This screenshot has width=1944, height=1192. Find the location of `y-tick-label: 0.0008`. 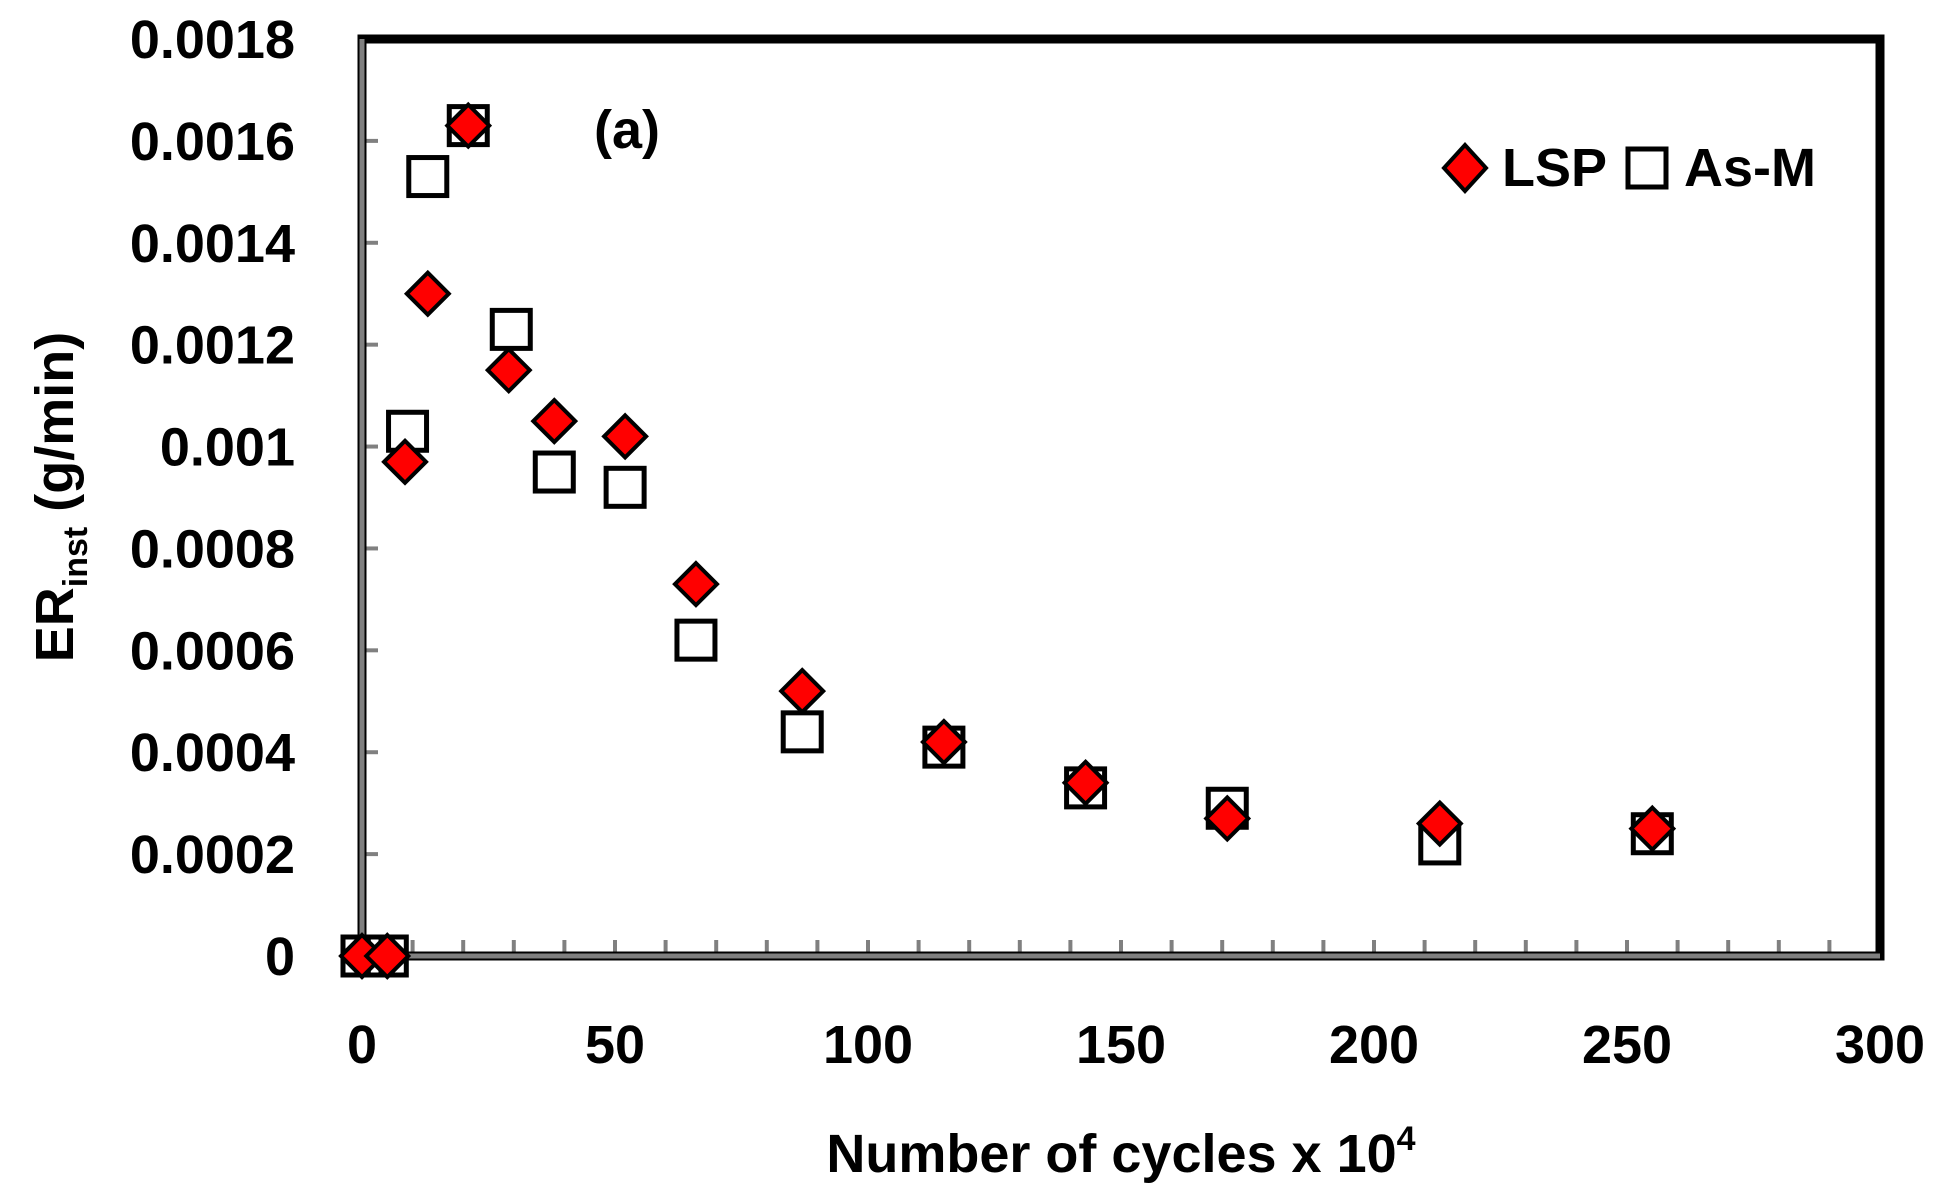

y-tick-label: 0.0008 is located at coordinates (212, 549).